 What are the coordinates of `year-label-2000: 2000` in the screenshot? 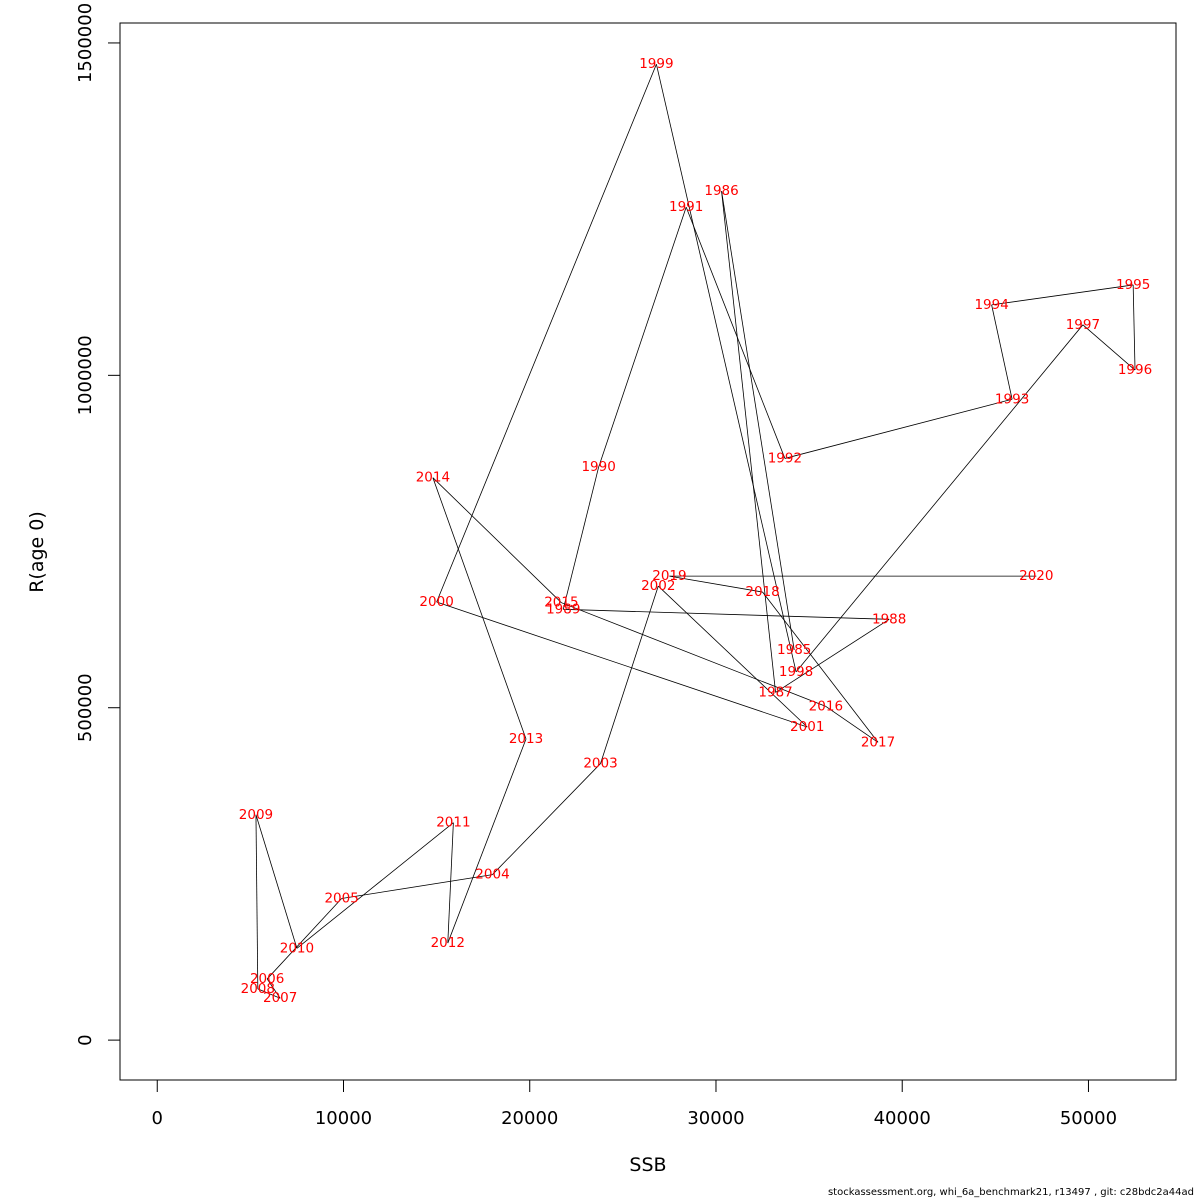 It's located at (436, 602).